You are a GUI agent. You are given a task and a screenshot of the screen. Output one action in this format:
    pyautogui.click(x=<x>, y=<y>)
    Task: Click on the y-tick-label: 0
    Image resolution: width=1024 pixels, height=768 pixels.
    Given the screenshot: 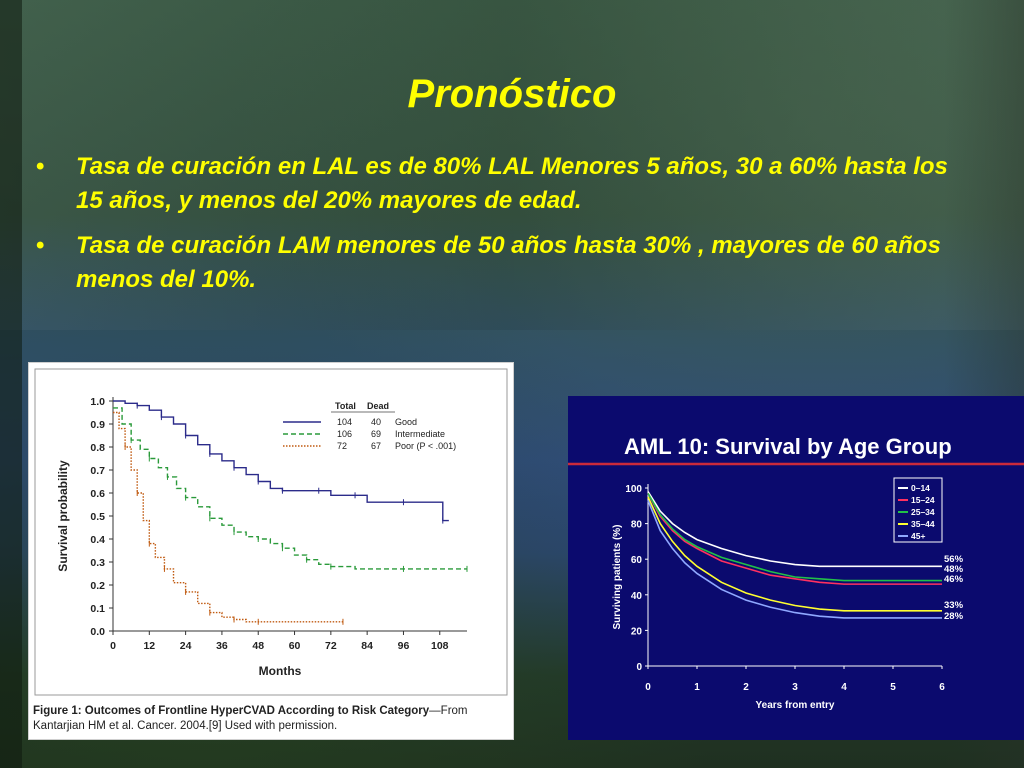 What is the action you would take?
    pyautogui.click(x=639, y=667)
    